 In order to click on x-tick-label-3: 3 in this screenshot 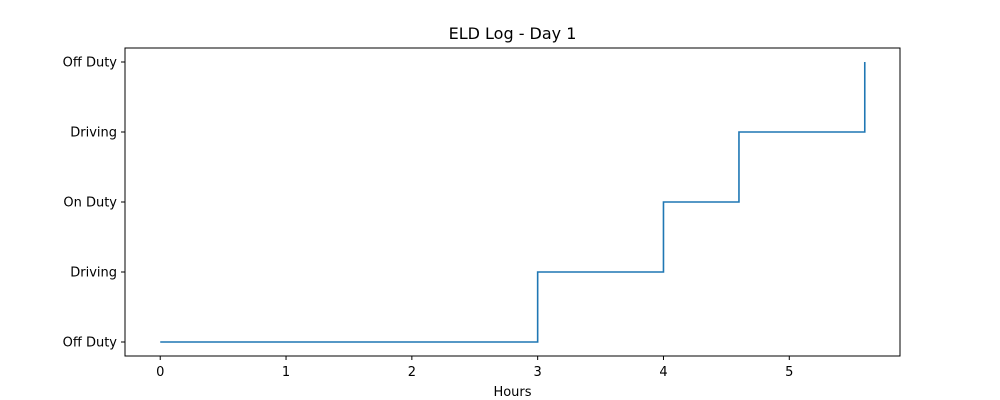, I will do `click(538, 372)`.